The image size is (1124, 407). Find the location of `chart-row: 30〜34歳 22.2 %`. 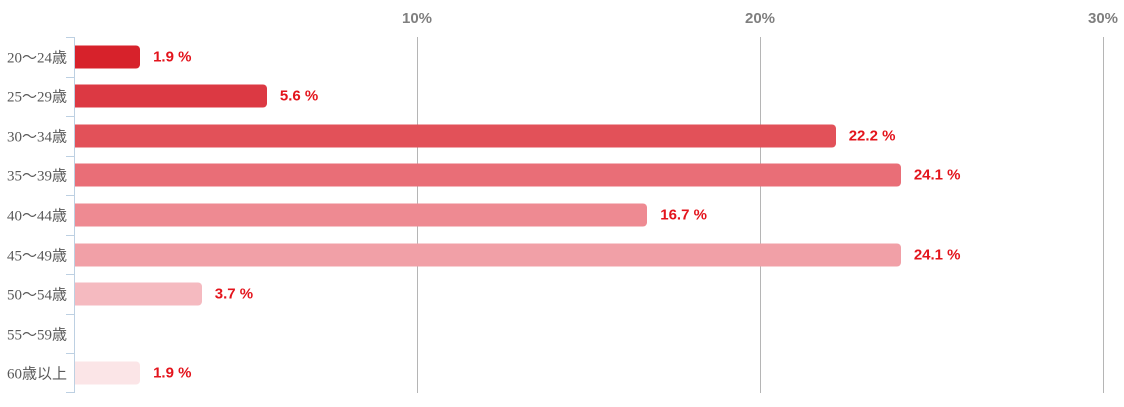

chart-row: 30〜34歳 22.2 % is located at coordinates (555, 136).